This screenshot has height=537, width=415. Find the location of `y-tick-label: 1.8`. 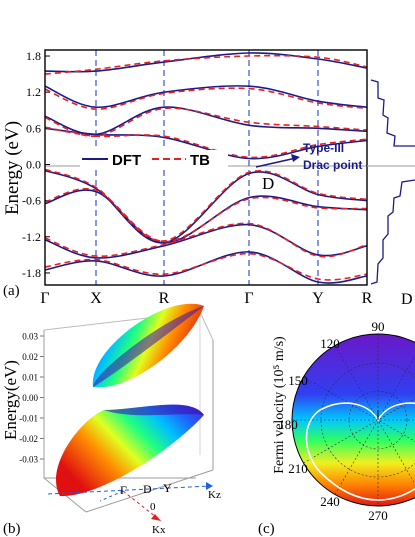

y-tick-label: 1.8 is located at coordinates (33, 56).